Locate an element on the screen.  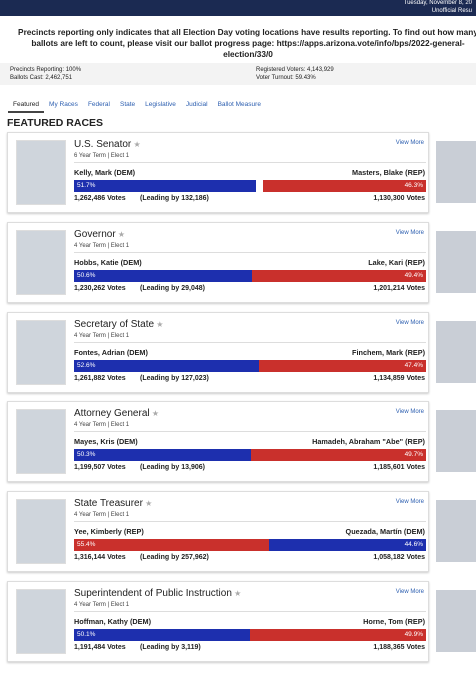
tab: Featured is located at coordinates (26, 105).